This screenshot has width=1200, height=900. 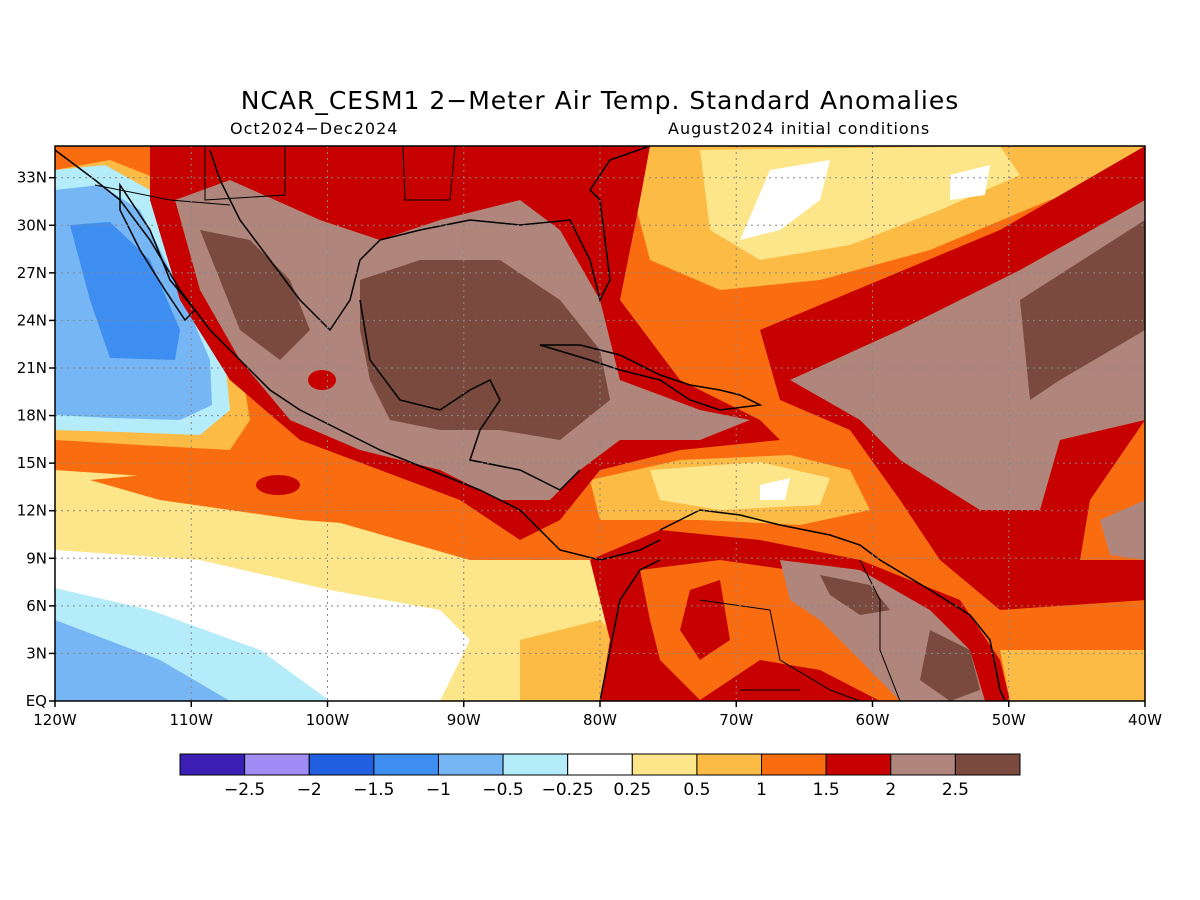 What do you see at coordinates (464, 720) in the screenshot?
I see `x-tick-label: 90W` at bounding box center [464, 720].